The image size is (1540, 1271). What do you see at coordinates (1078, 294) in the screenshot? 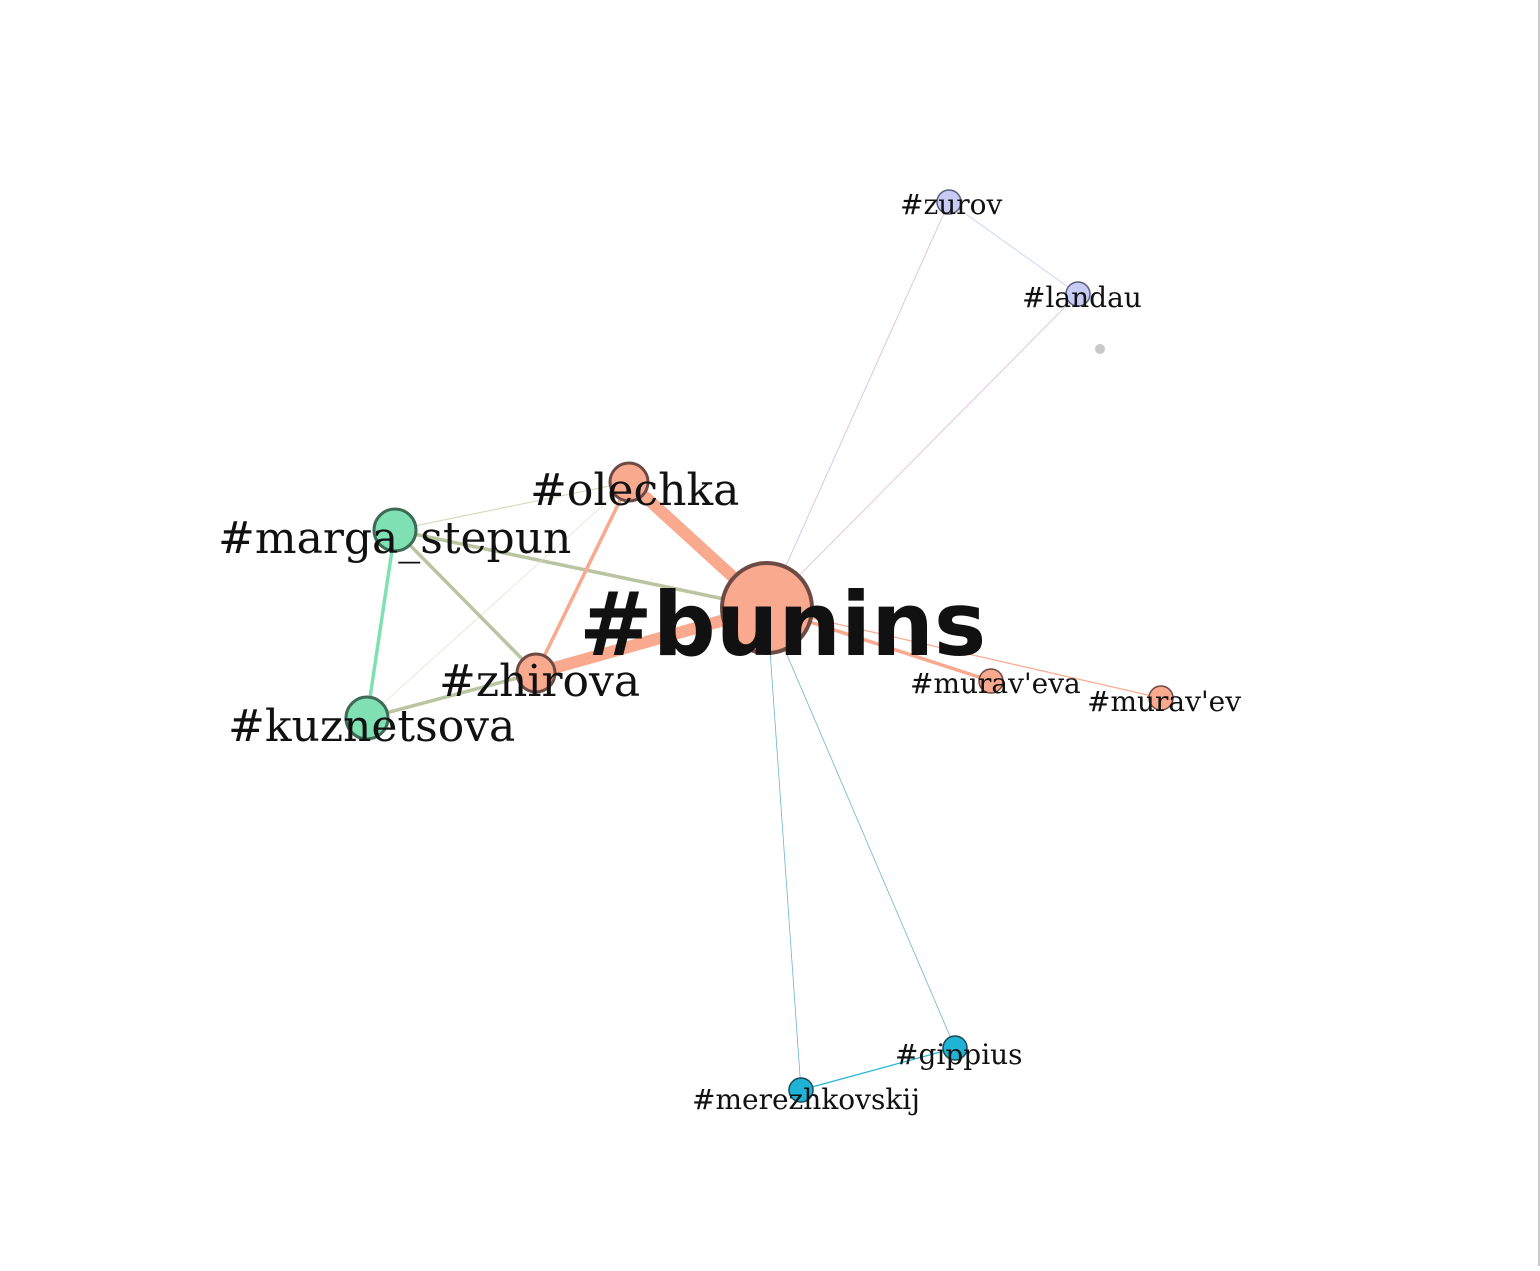
I see `node-landau` at bounding box center [1078, 294].